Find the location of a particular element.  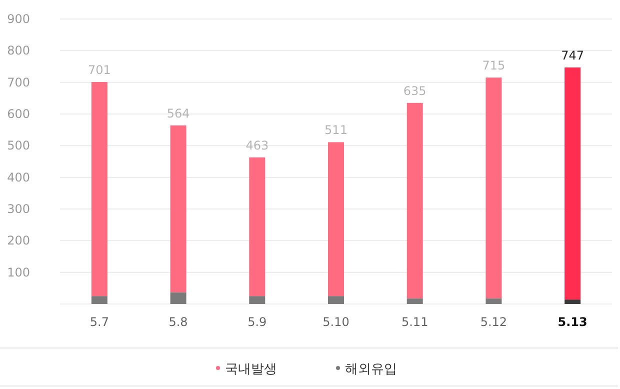

x-tick-label: 5.9 is located at coordinates (257, 322).